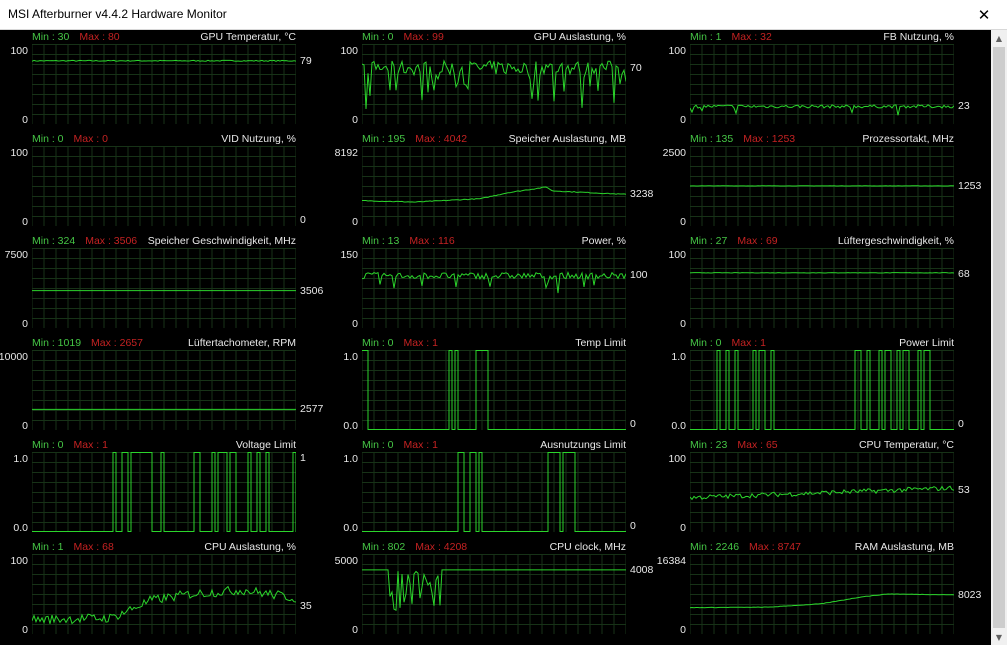 This screenshot has width=1007, height=645. What do you see at coordinates (99, 37) in the screenshot?
I see `max-value: Max : 80` at bounding box center [99, 37].